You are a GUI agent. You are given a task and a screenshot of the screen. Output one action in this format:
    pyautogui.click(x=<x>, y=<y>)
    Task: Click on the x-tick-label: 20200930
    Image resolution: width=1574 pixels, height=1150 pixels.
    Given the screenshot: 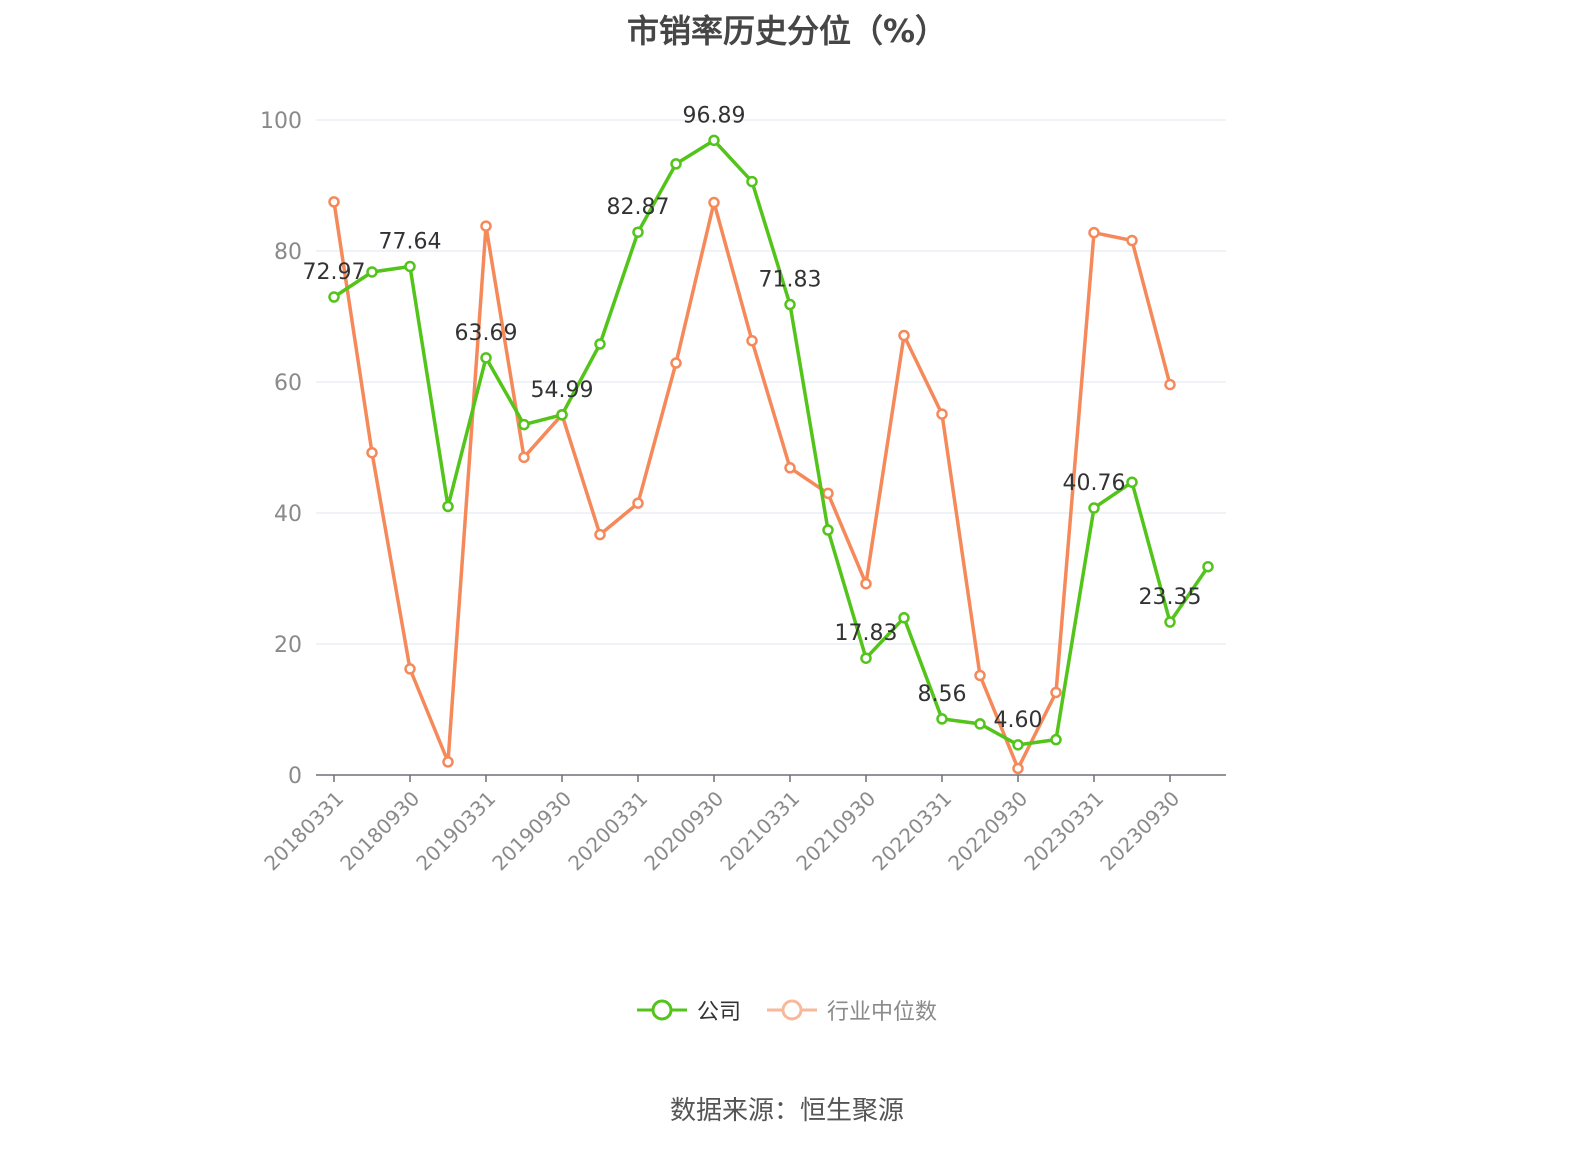 What is the action you would take?
    pyautogui.click(x=683, y=830)
    